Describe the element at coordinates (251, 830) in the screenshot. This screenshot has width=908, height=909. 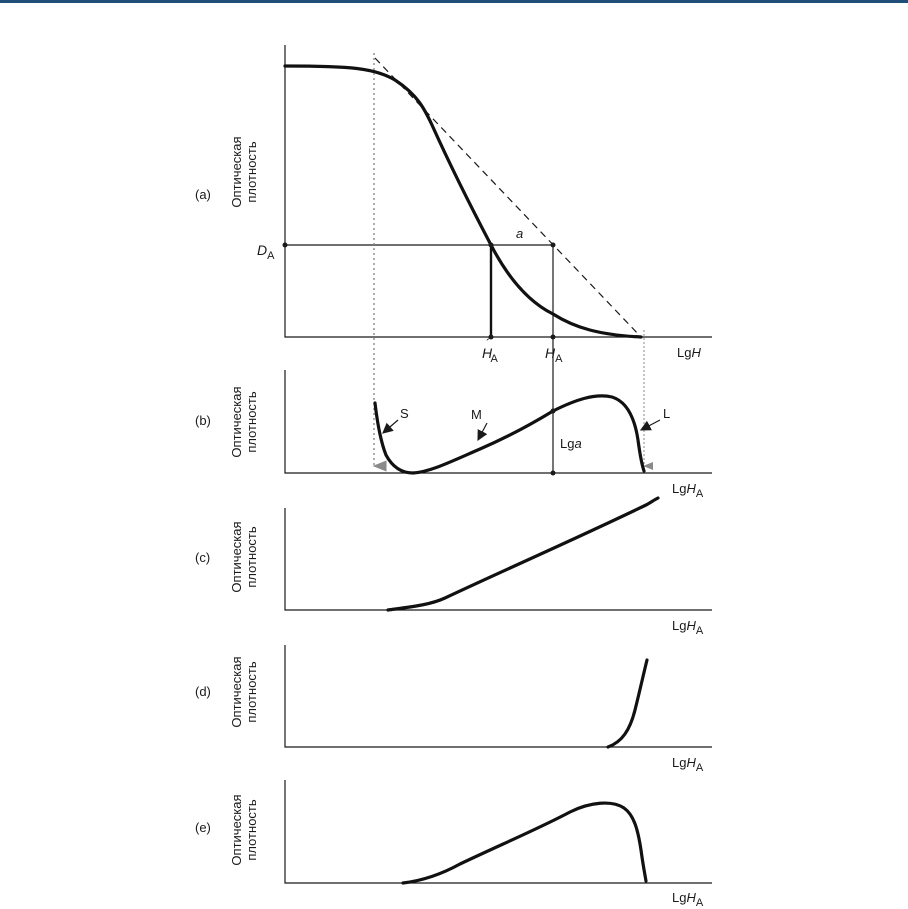
I see `panel-e-ylabel-line2: плотность` at that location.